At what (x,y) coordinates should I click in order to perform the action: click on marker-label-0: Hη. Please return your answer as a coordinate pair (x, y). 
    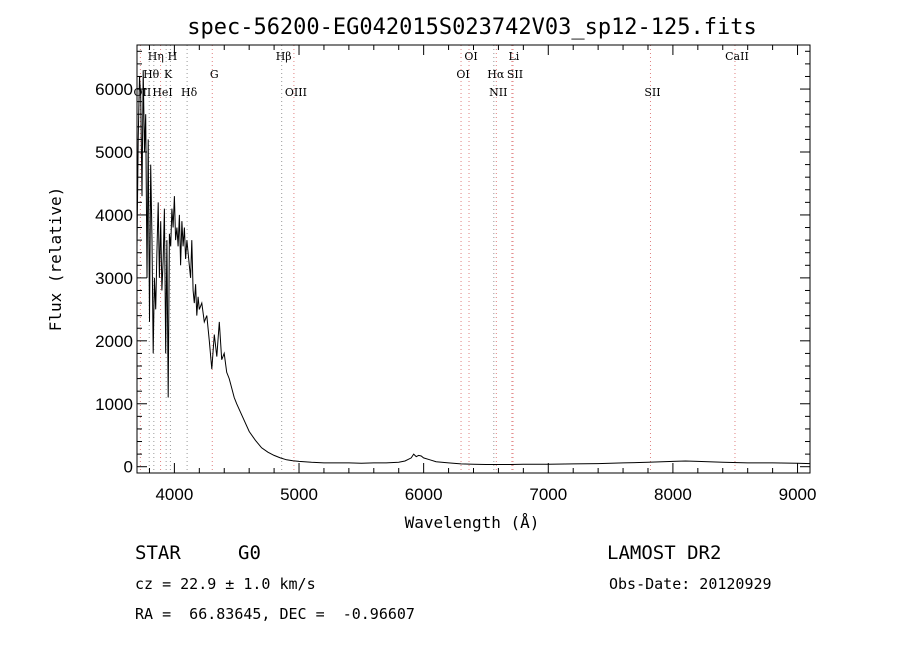
    Looking at the image, I should click on (156, 56).